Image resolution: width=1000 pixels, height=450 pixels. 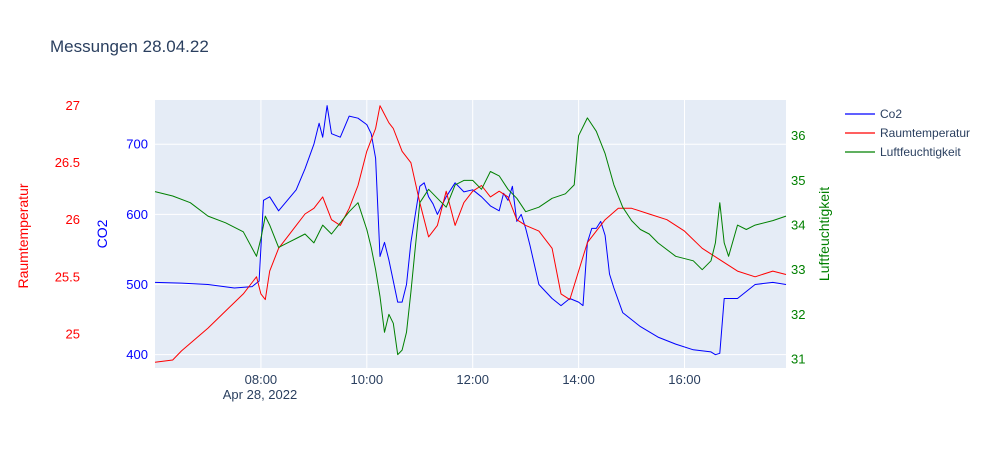 I want to click on y-axis-label-co2: CO2, so click(x=102, y=233).